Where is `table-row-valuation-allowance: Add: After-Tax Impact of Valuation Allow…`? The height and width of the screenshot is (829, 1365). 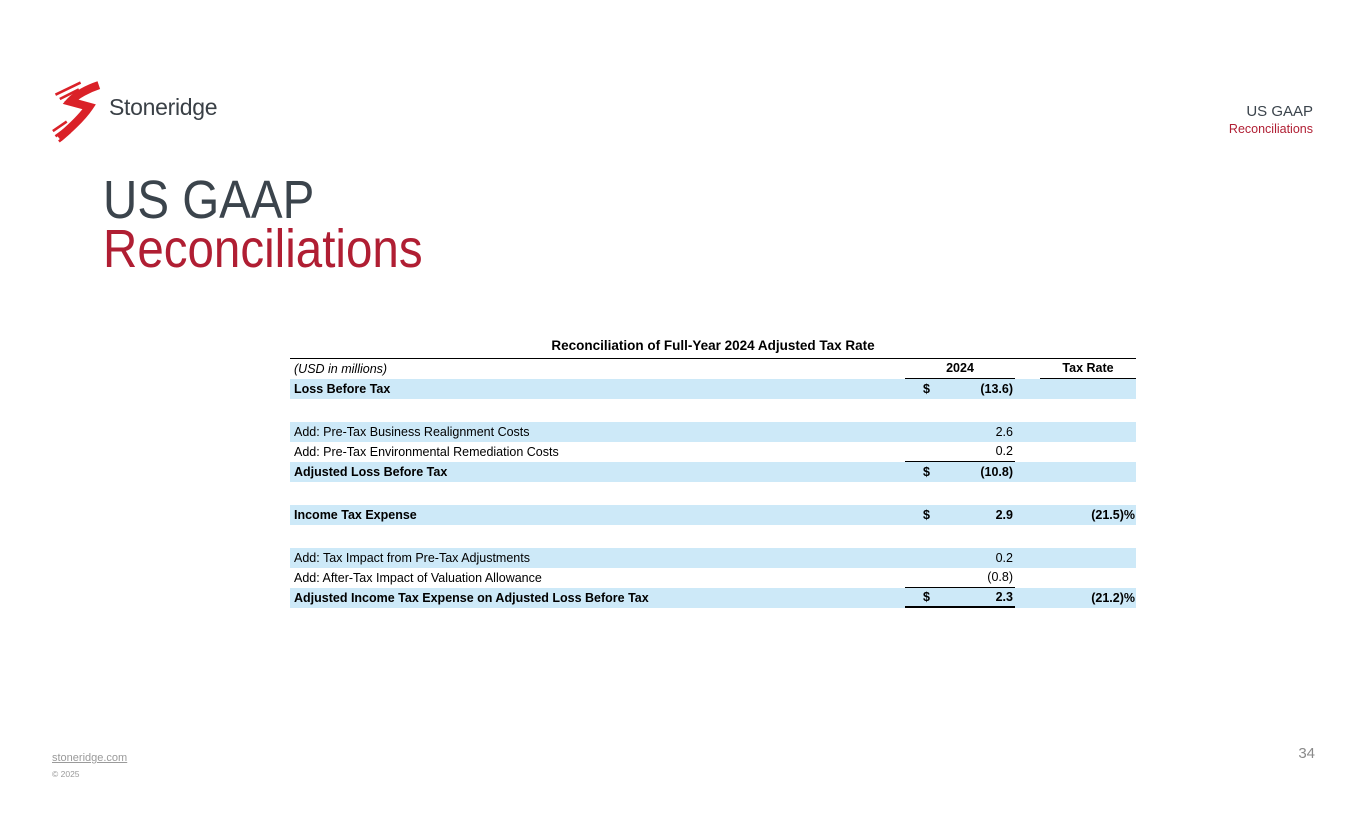 table-row-valuation-allowance: Add: After-Tax Impact of Valuation Allow… is located at coordinates (713, 578).